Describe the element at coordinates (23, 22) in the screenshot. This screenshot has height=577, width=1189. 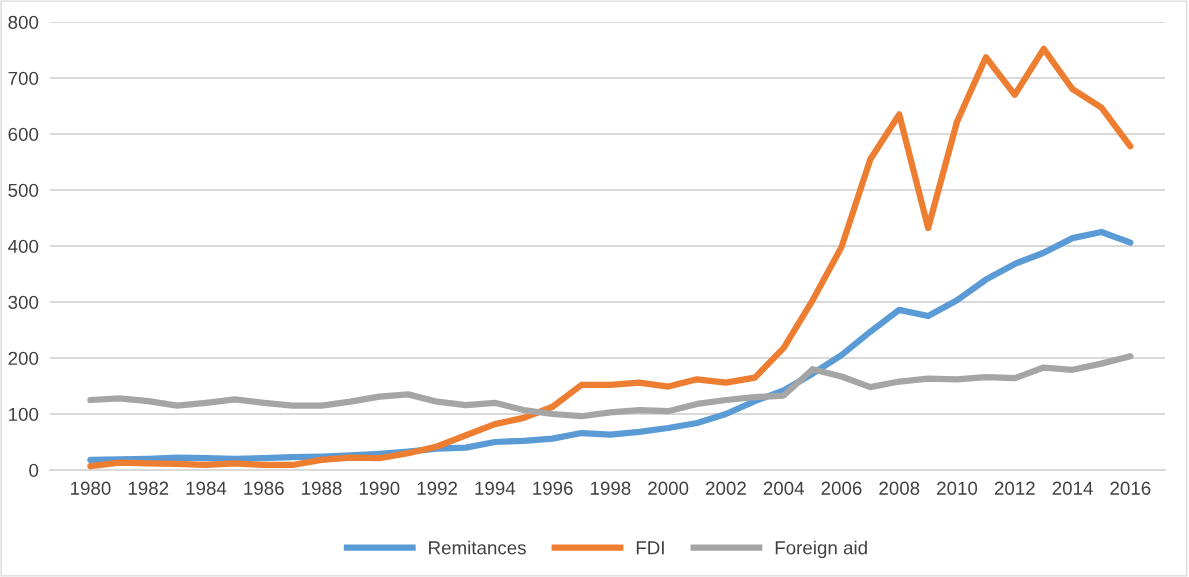
I see `y-tick-label: 800` at that location.